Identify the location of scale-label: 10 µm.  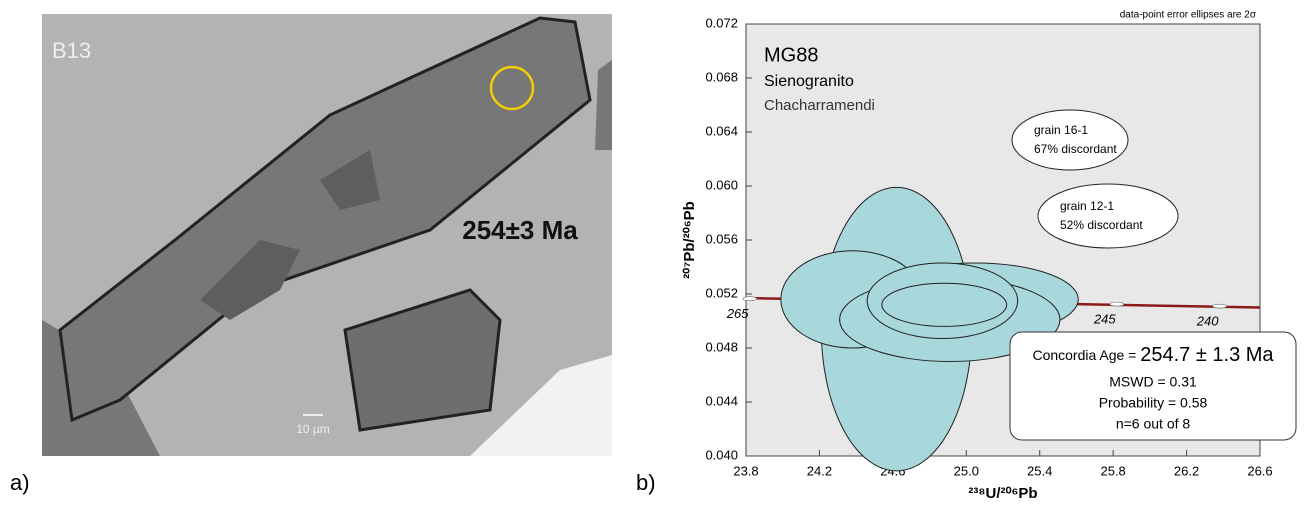
(313, 429).